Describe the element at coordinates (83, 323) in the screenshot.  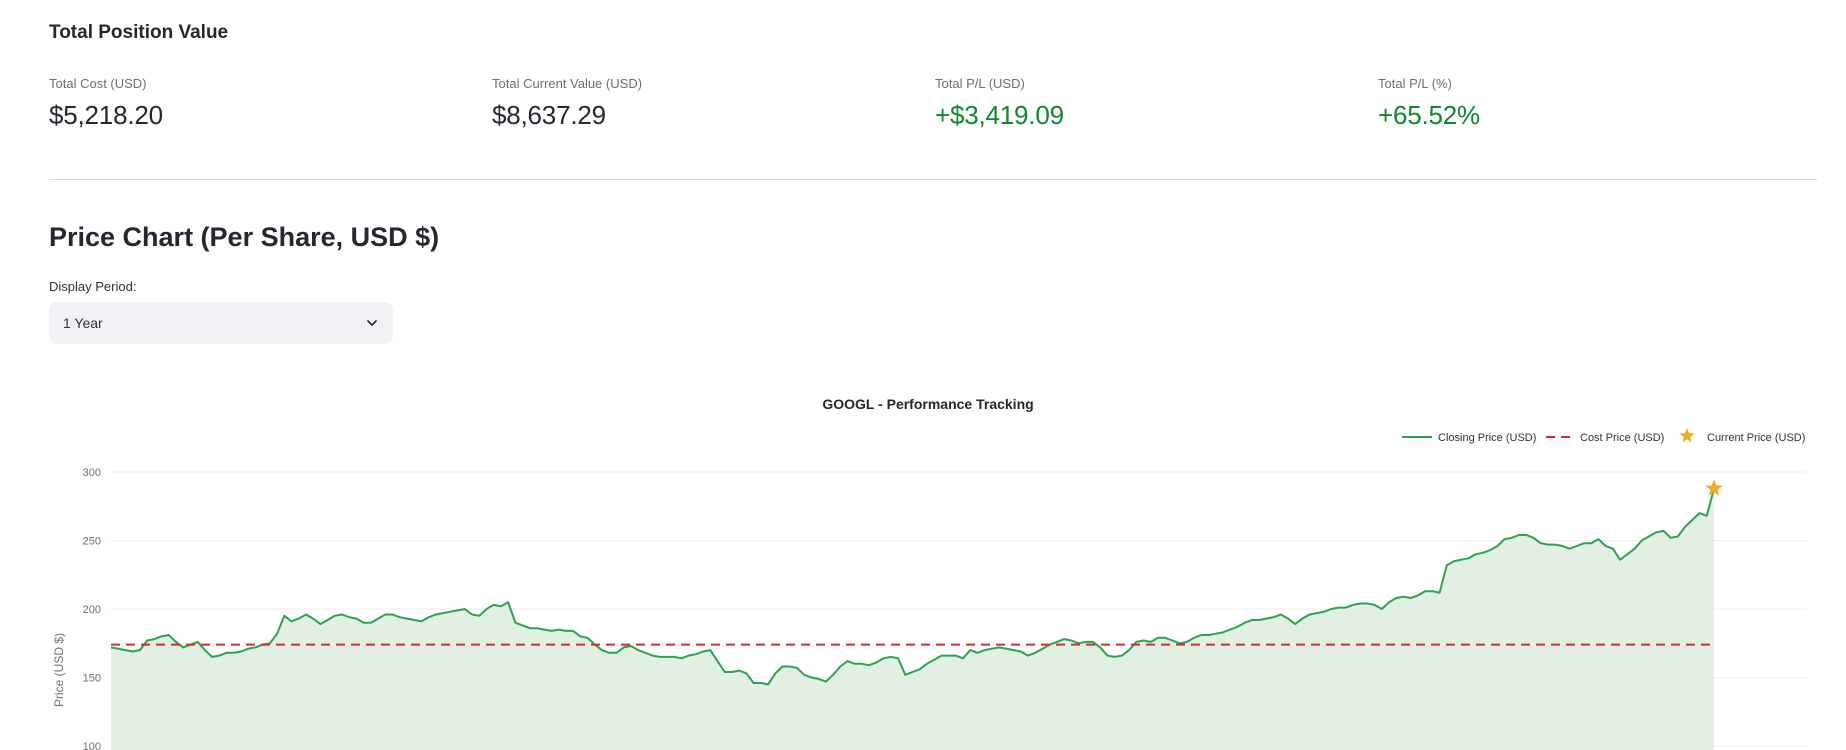
I see `display-period-value: 1 Year` at that location.